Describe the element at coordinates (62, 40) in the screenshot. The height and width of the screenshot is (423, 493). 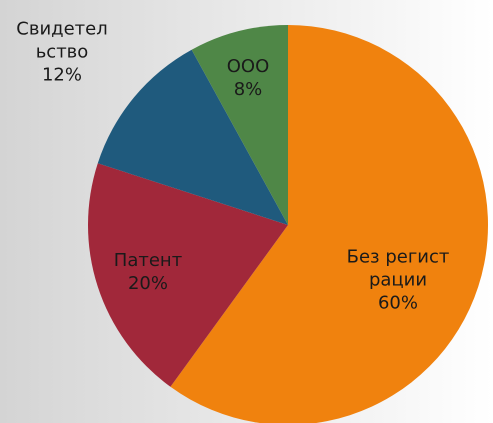
I see `category-label: Свидетельство` at that location.